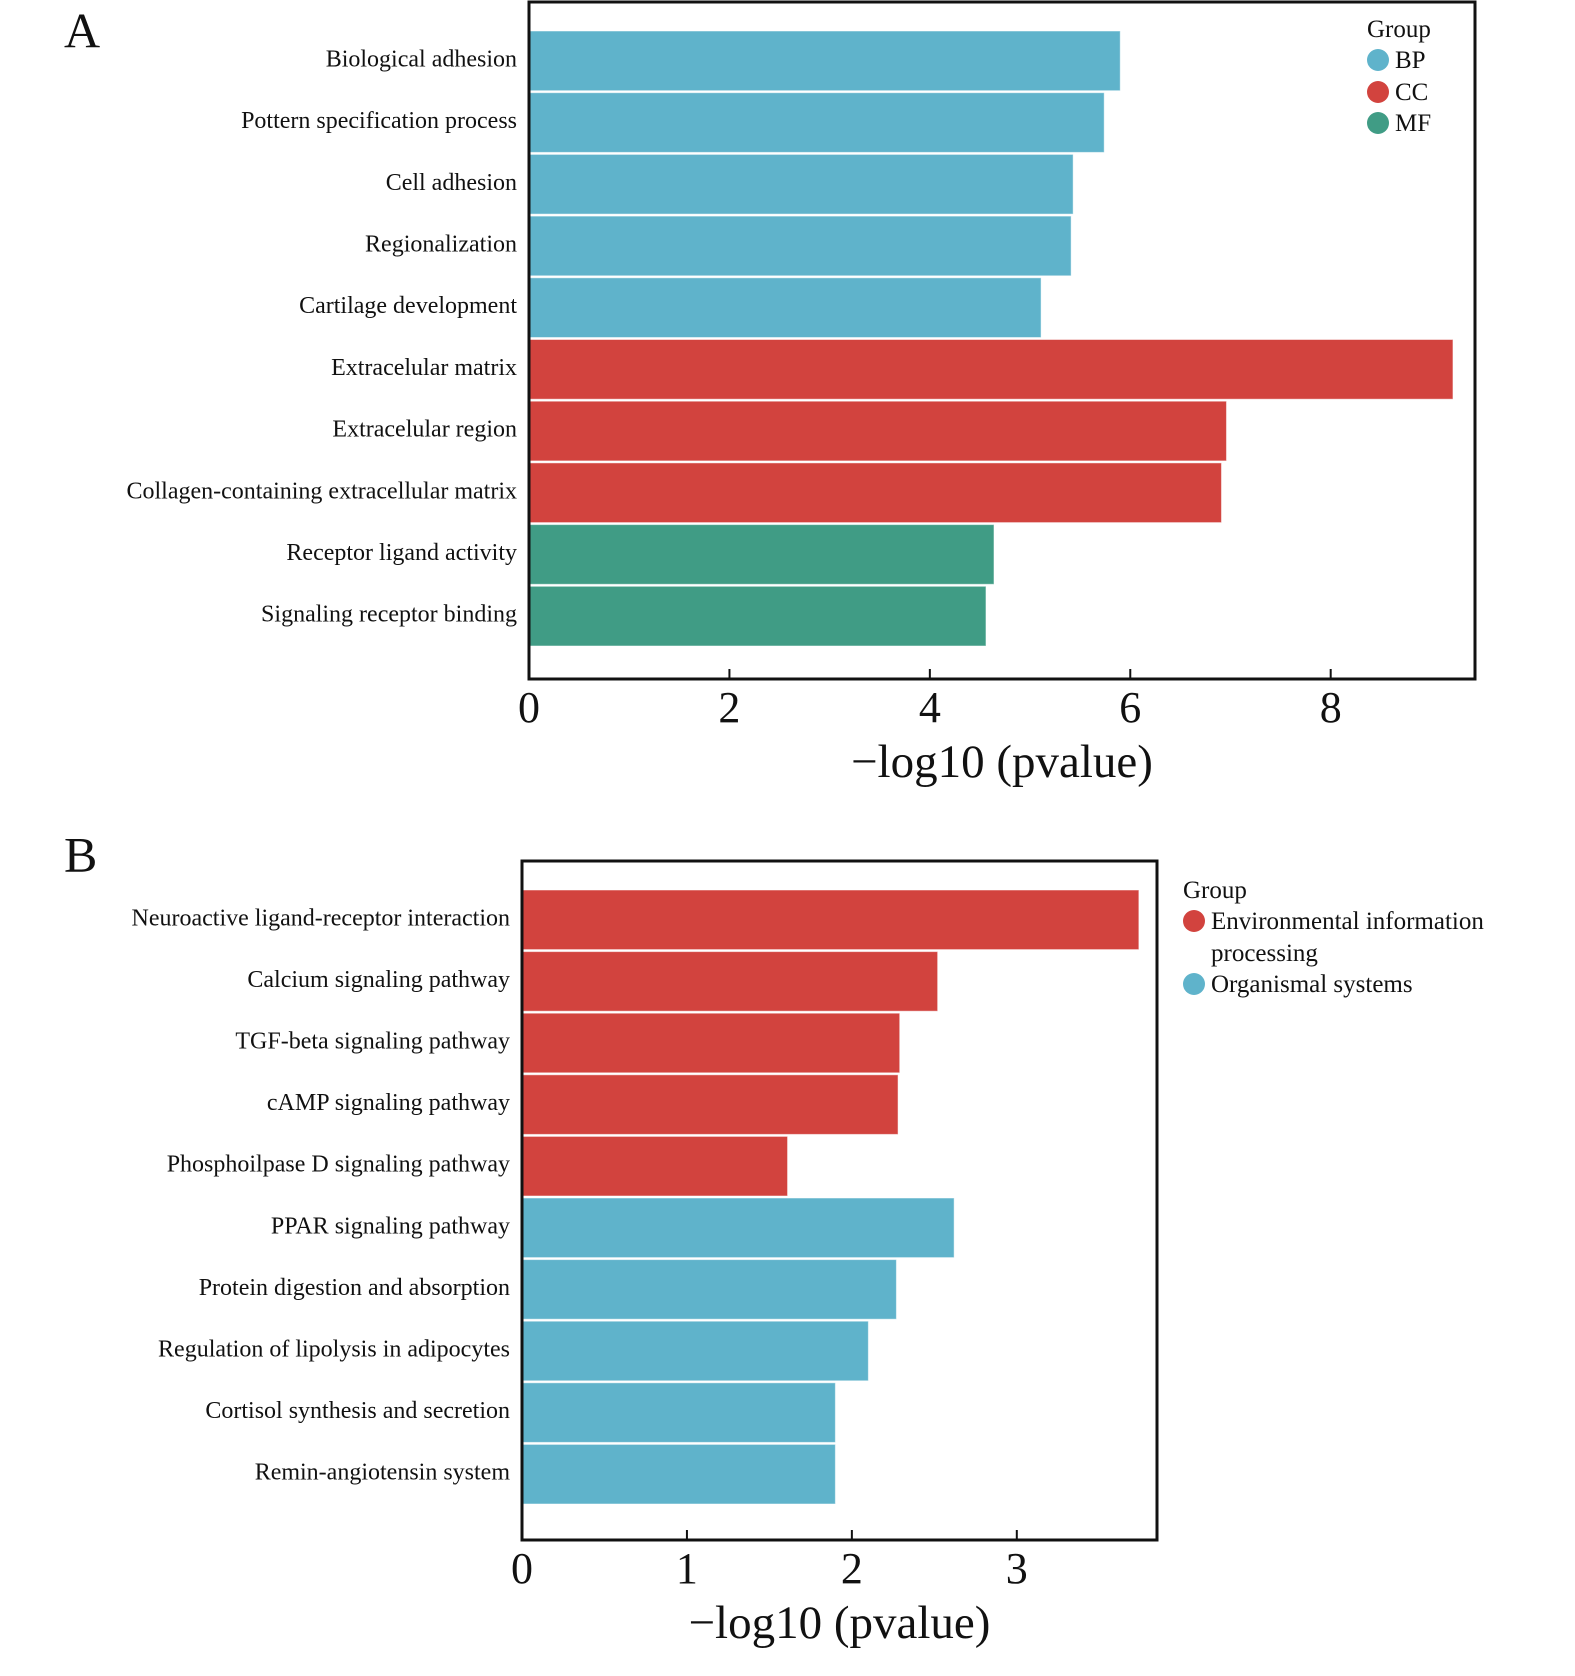  I want to click on y-tick-label: cAMP signaling pathway, so click(388, 1103).